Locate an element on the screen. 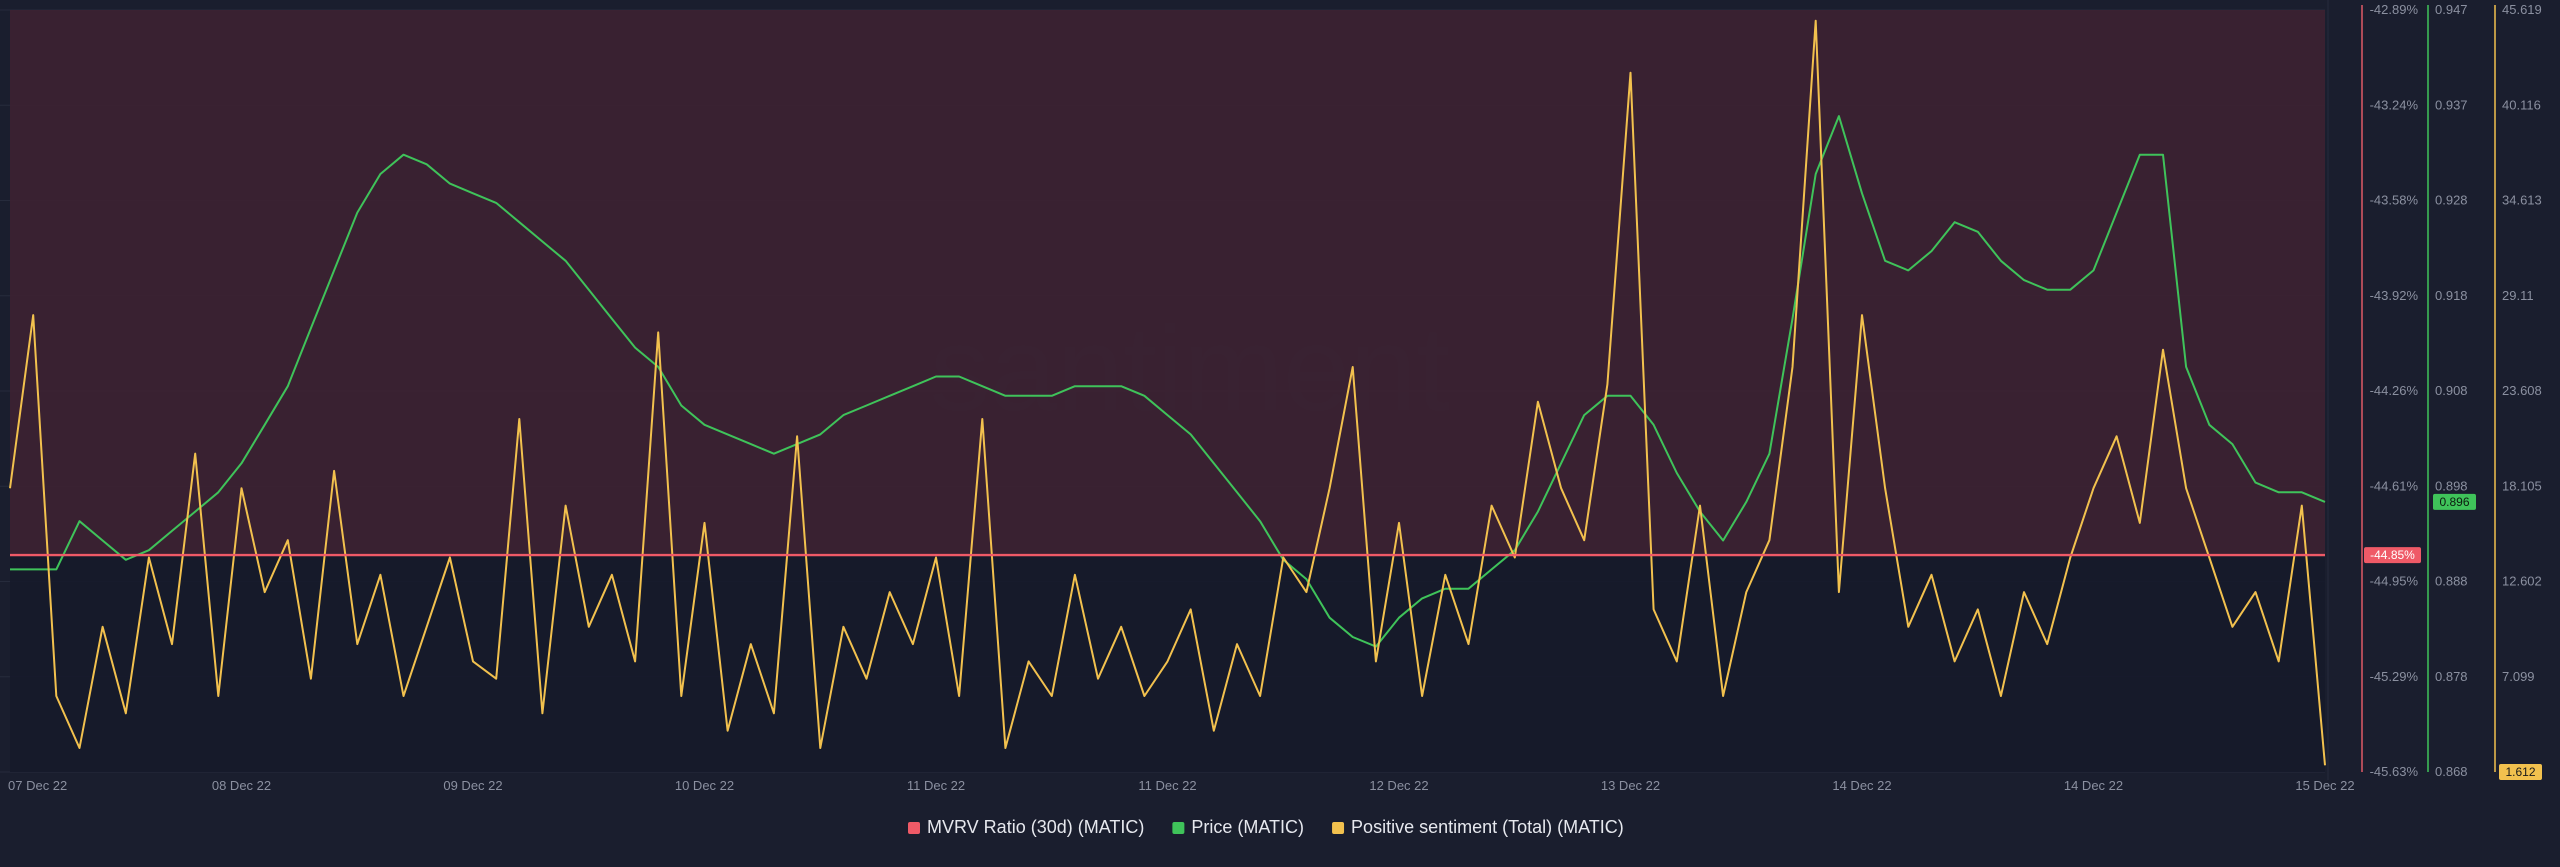  y-tick-label-sentiment: 40.116 is located at coordinates (2521, 104).